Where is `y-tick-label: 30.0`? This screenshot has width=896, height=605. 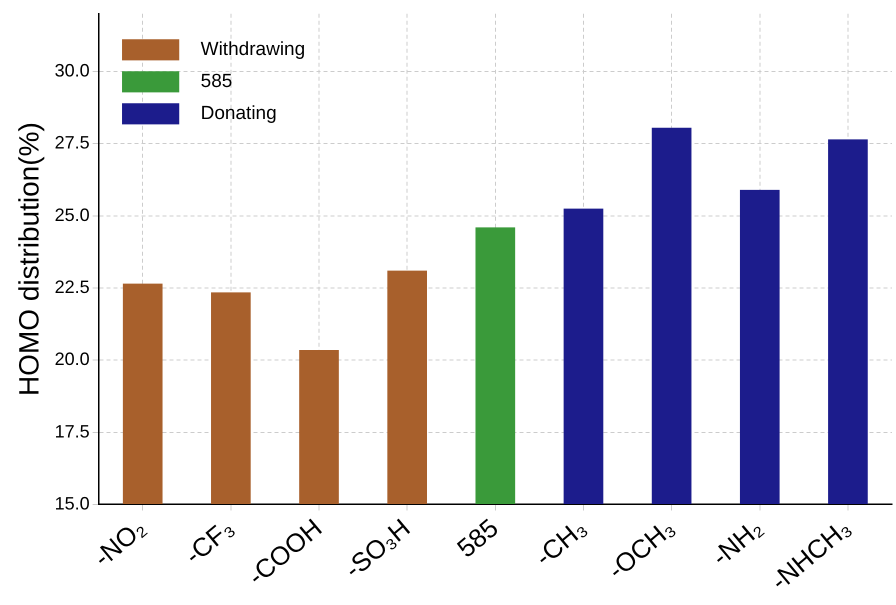 y-tick-label: 30.0 is located at coordinates (72, 70).